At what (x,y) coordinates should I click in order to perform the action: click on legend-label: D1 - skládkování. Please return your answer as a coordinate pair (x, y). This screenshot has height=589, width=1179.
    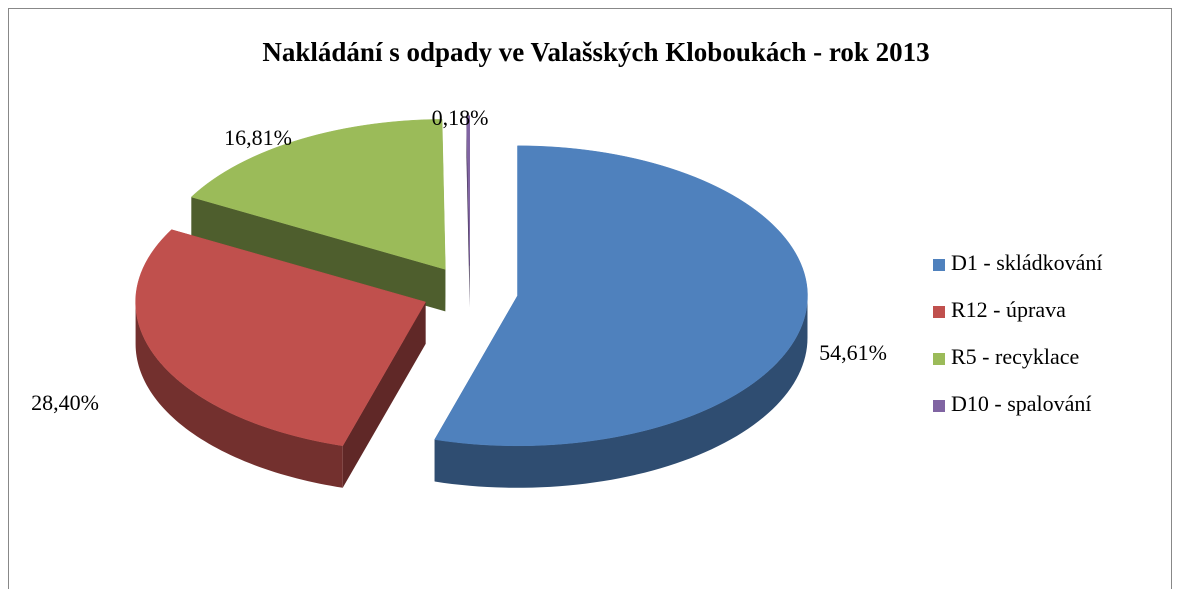
    Looking at the image, I should click on (1027, 262).